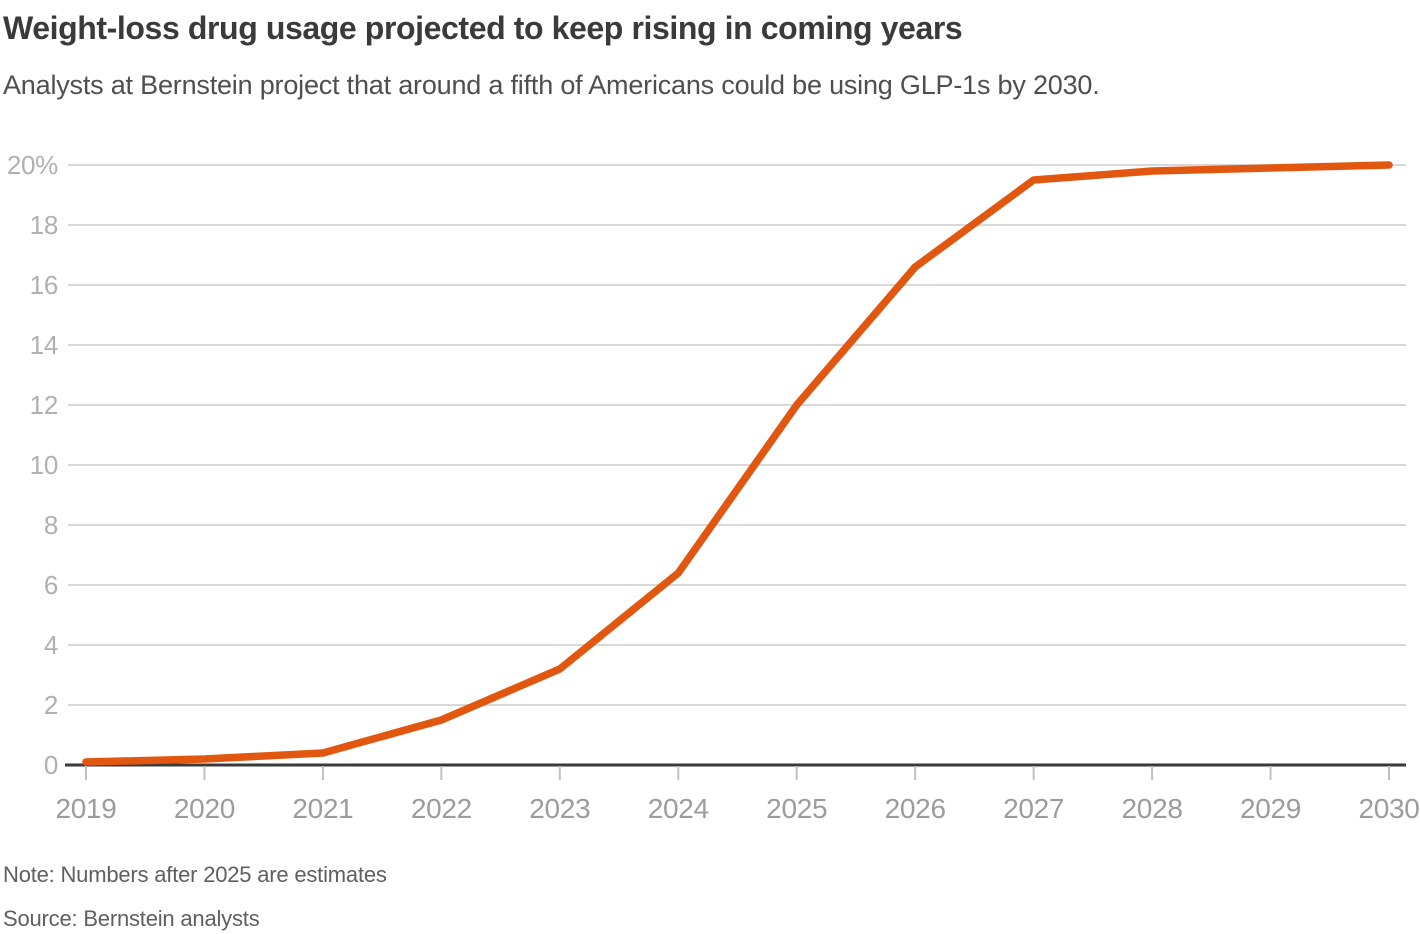 The width and height of the screenshot is (1420, 934). Describe the element at coordinates (85, 808) in the screenshot. I see `x-axis-label: 2019` at that location.